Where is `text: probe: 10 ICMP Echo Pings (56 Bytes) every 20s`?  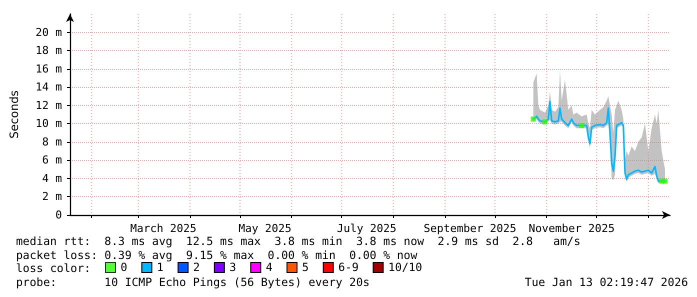 text: probe: 10 ICMP Echo Pings (56 Bytes) every 20s is located at coordinates (193, 282).